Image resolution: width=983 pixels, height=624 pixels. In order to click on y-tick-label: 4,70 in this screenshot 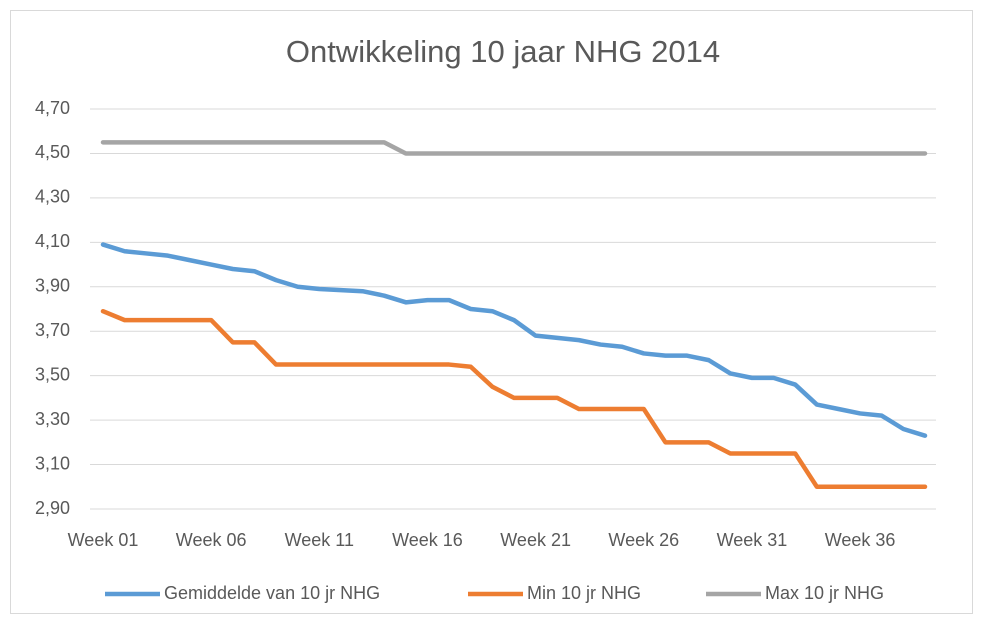, I will do `click(52, 108)`.